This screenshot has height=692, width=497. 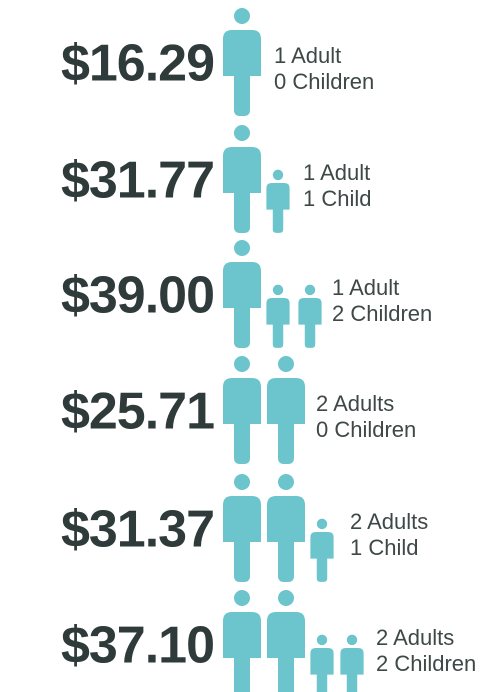 I want to click on wage-amount: $31.37, so click(x=137, y=530).